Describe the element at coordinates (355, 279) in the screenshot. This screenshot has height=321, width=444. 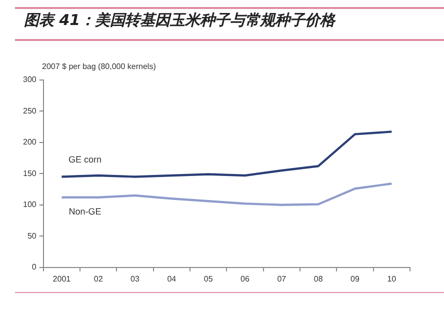
I see `x-tick-label: 09` at that location.